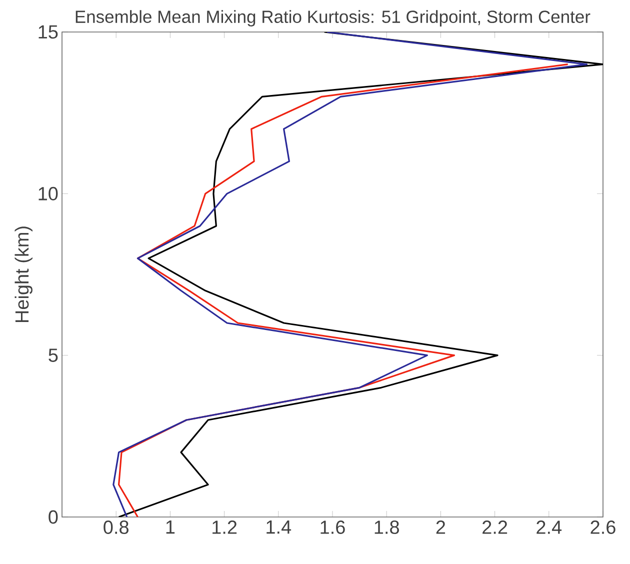 This screenshot has width=630, height=564. I want to click on y-tick-label: 15, so click(48, 32).